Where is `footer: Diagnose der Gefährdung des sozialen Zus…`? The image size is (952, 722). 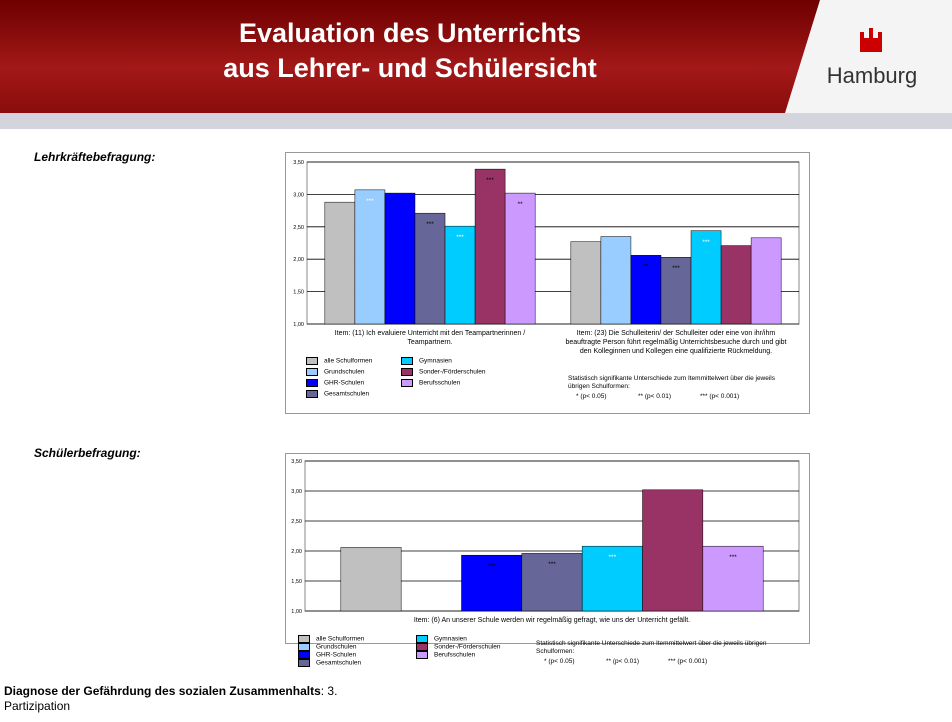 footer: Diagnose der Gefährdung des sozialen Zus… is located at coordinates (174, 699).